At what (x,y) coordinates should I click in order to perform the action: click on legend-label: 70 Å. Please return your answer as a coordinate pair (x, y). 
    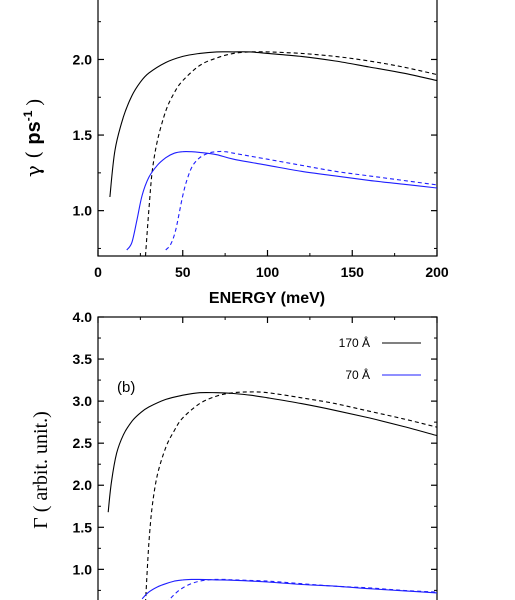
    Looking at the image, I should click on (357, 374).